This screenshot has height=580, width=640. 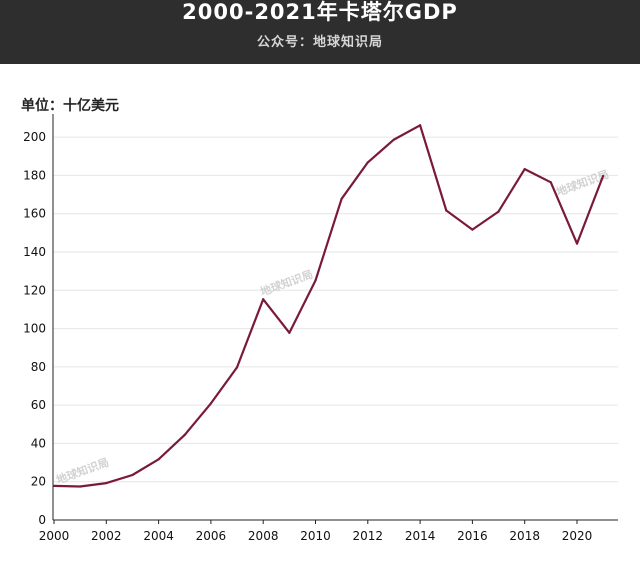 I want to click on x-tick-label: 2016, so click(x=472, y=536).